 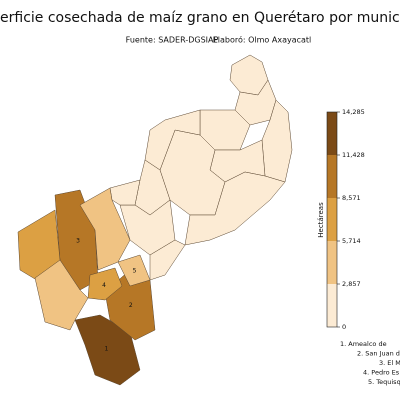 I want to click on region-label: 1, so click(x=107, y=348).